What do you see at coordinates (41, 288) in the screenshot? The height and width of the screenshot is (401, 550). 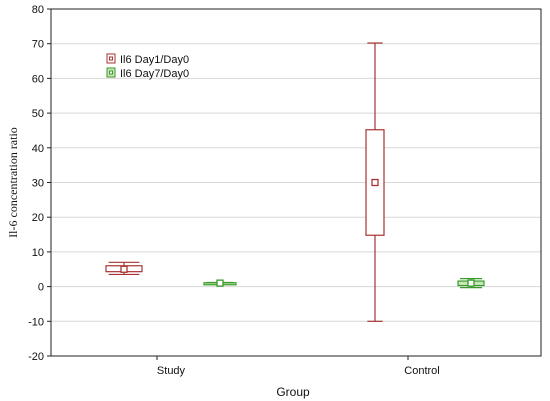 I see `y-tick-label: 0` at bounding box center [41, 288].